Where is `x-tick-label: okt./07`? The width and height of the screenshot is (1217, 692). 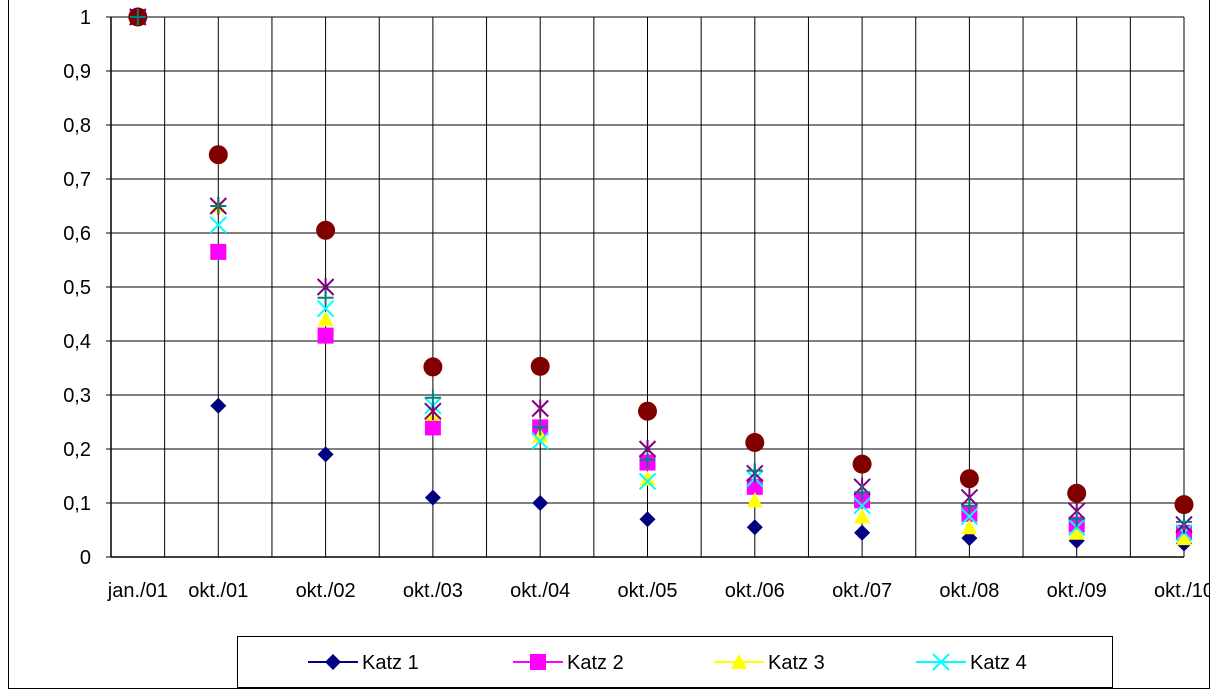 x-tick-label: okt./07 is located at coordinates (862, 591).